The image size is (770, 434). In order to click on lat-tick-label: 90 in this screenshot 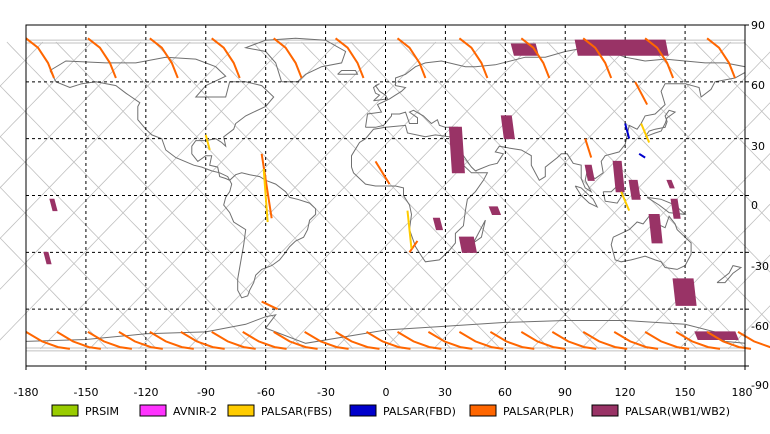, I will do `click(758, 25)`.